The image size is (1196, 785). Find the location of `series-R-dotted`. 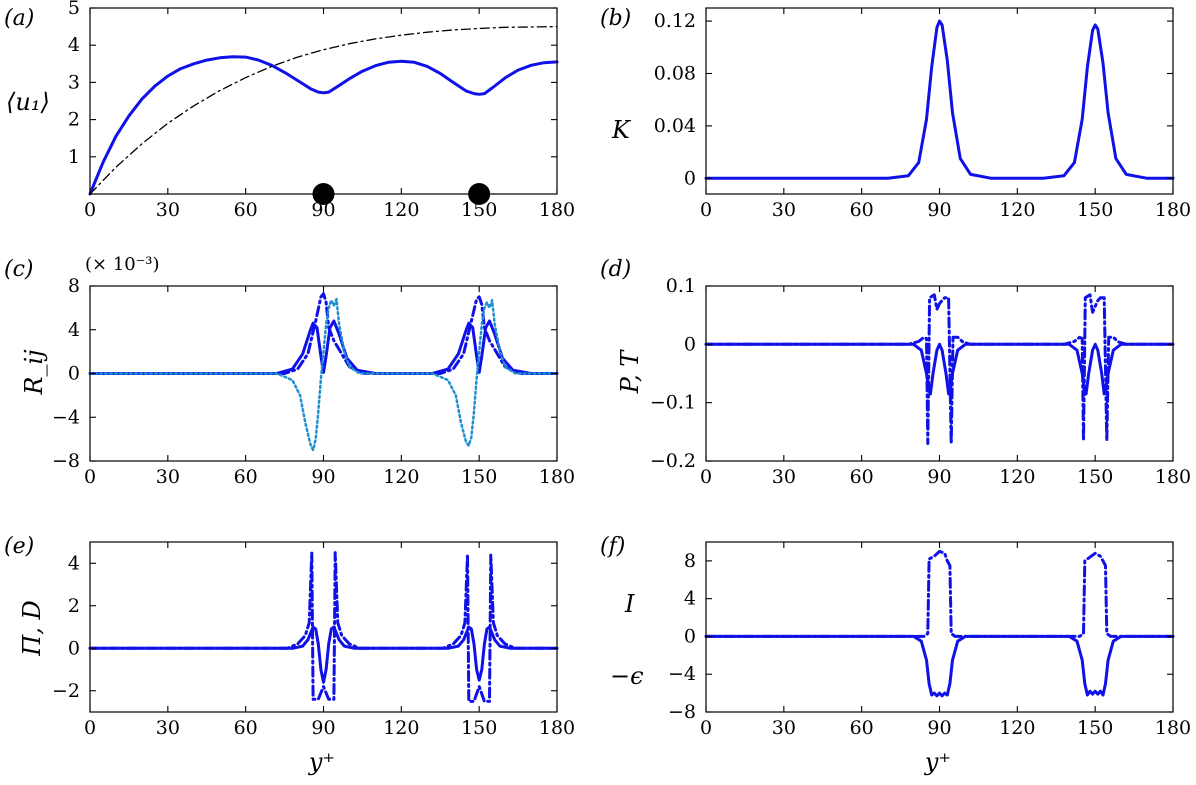

series-R-dotted is located at coordinates (323, 374).